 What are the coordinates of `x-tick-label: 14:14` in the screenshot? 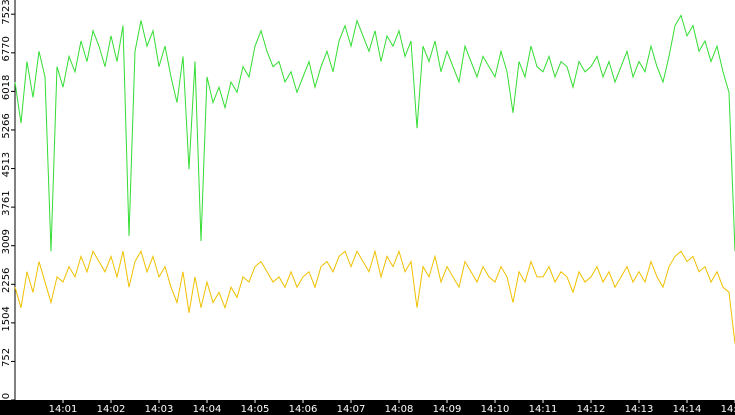 It's located at (687, 409).